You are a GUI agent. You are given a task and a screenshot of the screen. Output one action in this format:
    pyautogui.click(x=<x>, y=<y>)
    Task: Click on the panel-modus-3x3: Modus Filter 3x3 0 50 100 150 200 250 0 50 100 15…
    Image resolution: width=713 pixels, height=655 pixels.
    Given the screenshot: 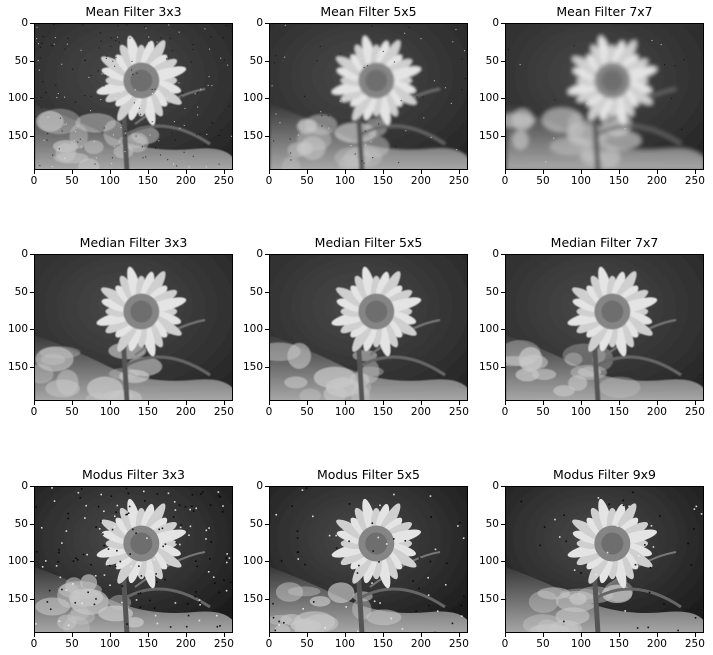 What is the action you would take?
    pyautogui.click(x=119, y=559)
    